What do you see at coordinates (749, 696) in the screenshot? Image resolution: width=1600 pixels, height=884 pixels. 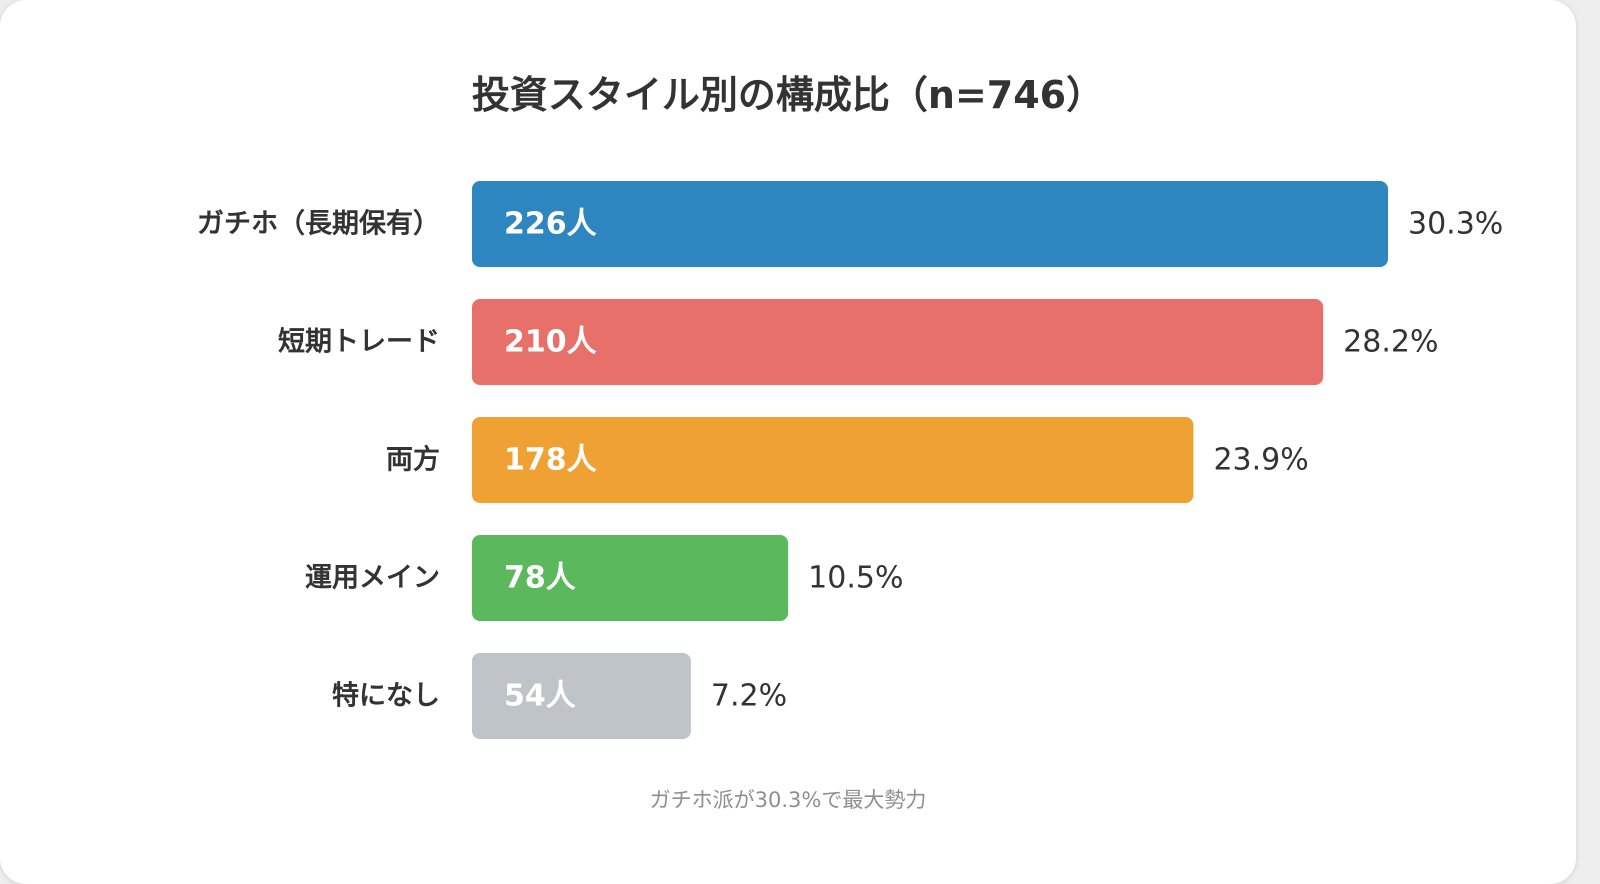 I see `percent-label-4: 7.2%` at bounding box center [749, 696].